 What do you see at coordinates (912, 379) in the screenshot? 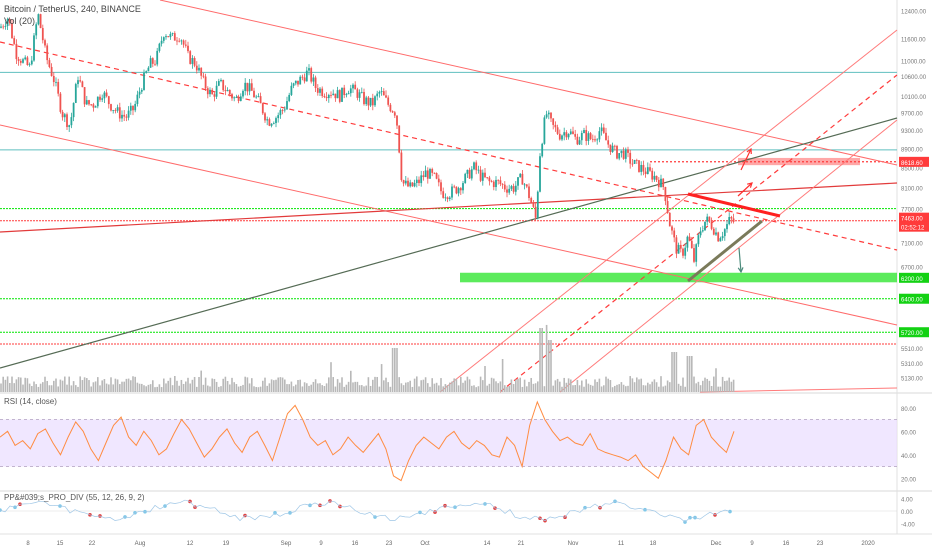
I see `price-tick-label: 5130.00` at bounding box center [912, 379].